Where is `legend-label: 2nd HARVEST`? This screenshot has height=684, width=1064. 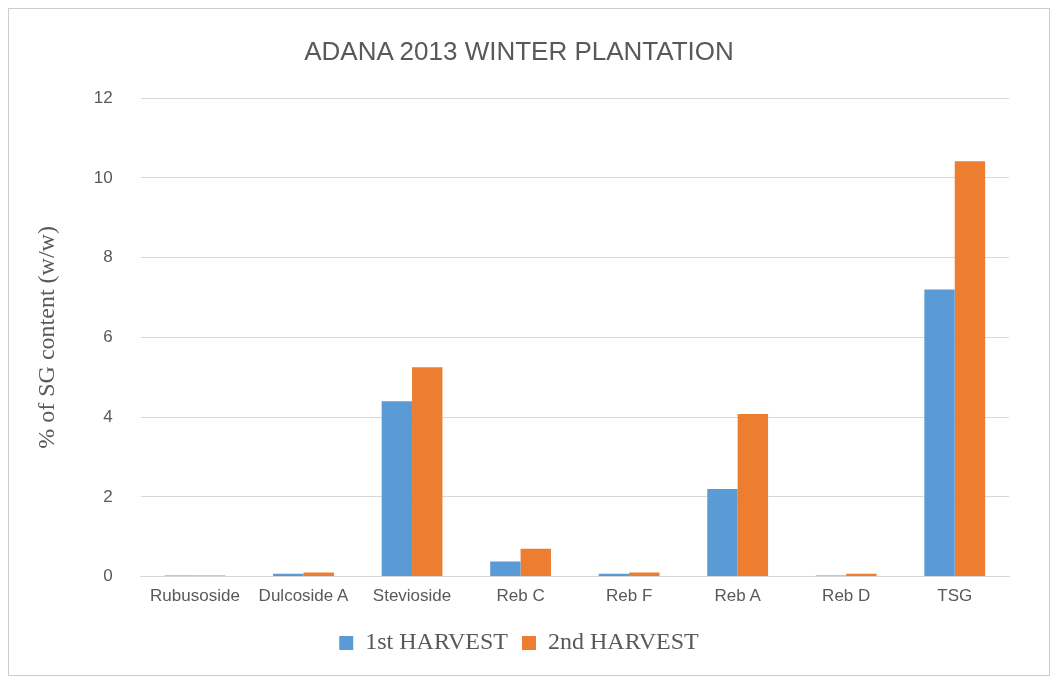 legend-label: 2nd HARVEST is located at coordinates (624, 641).